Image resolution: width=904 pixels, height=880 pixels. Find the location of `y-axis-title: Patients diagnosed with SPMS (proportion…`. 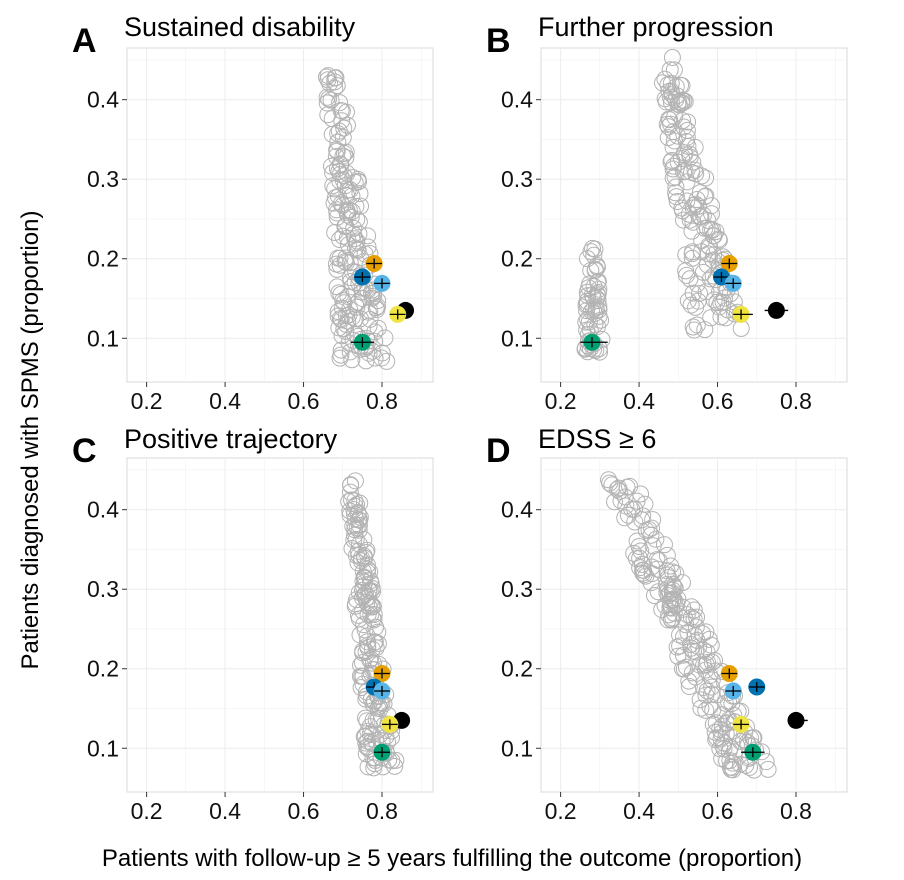

y-axis-title: Patients diagnosed with SPMS (proportion… is located at coordinates (30, 440).